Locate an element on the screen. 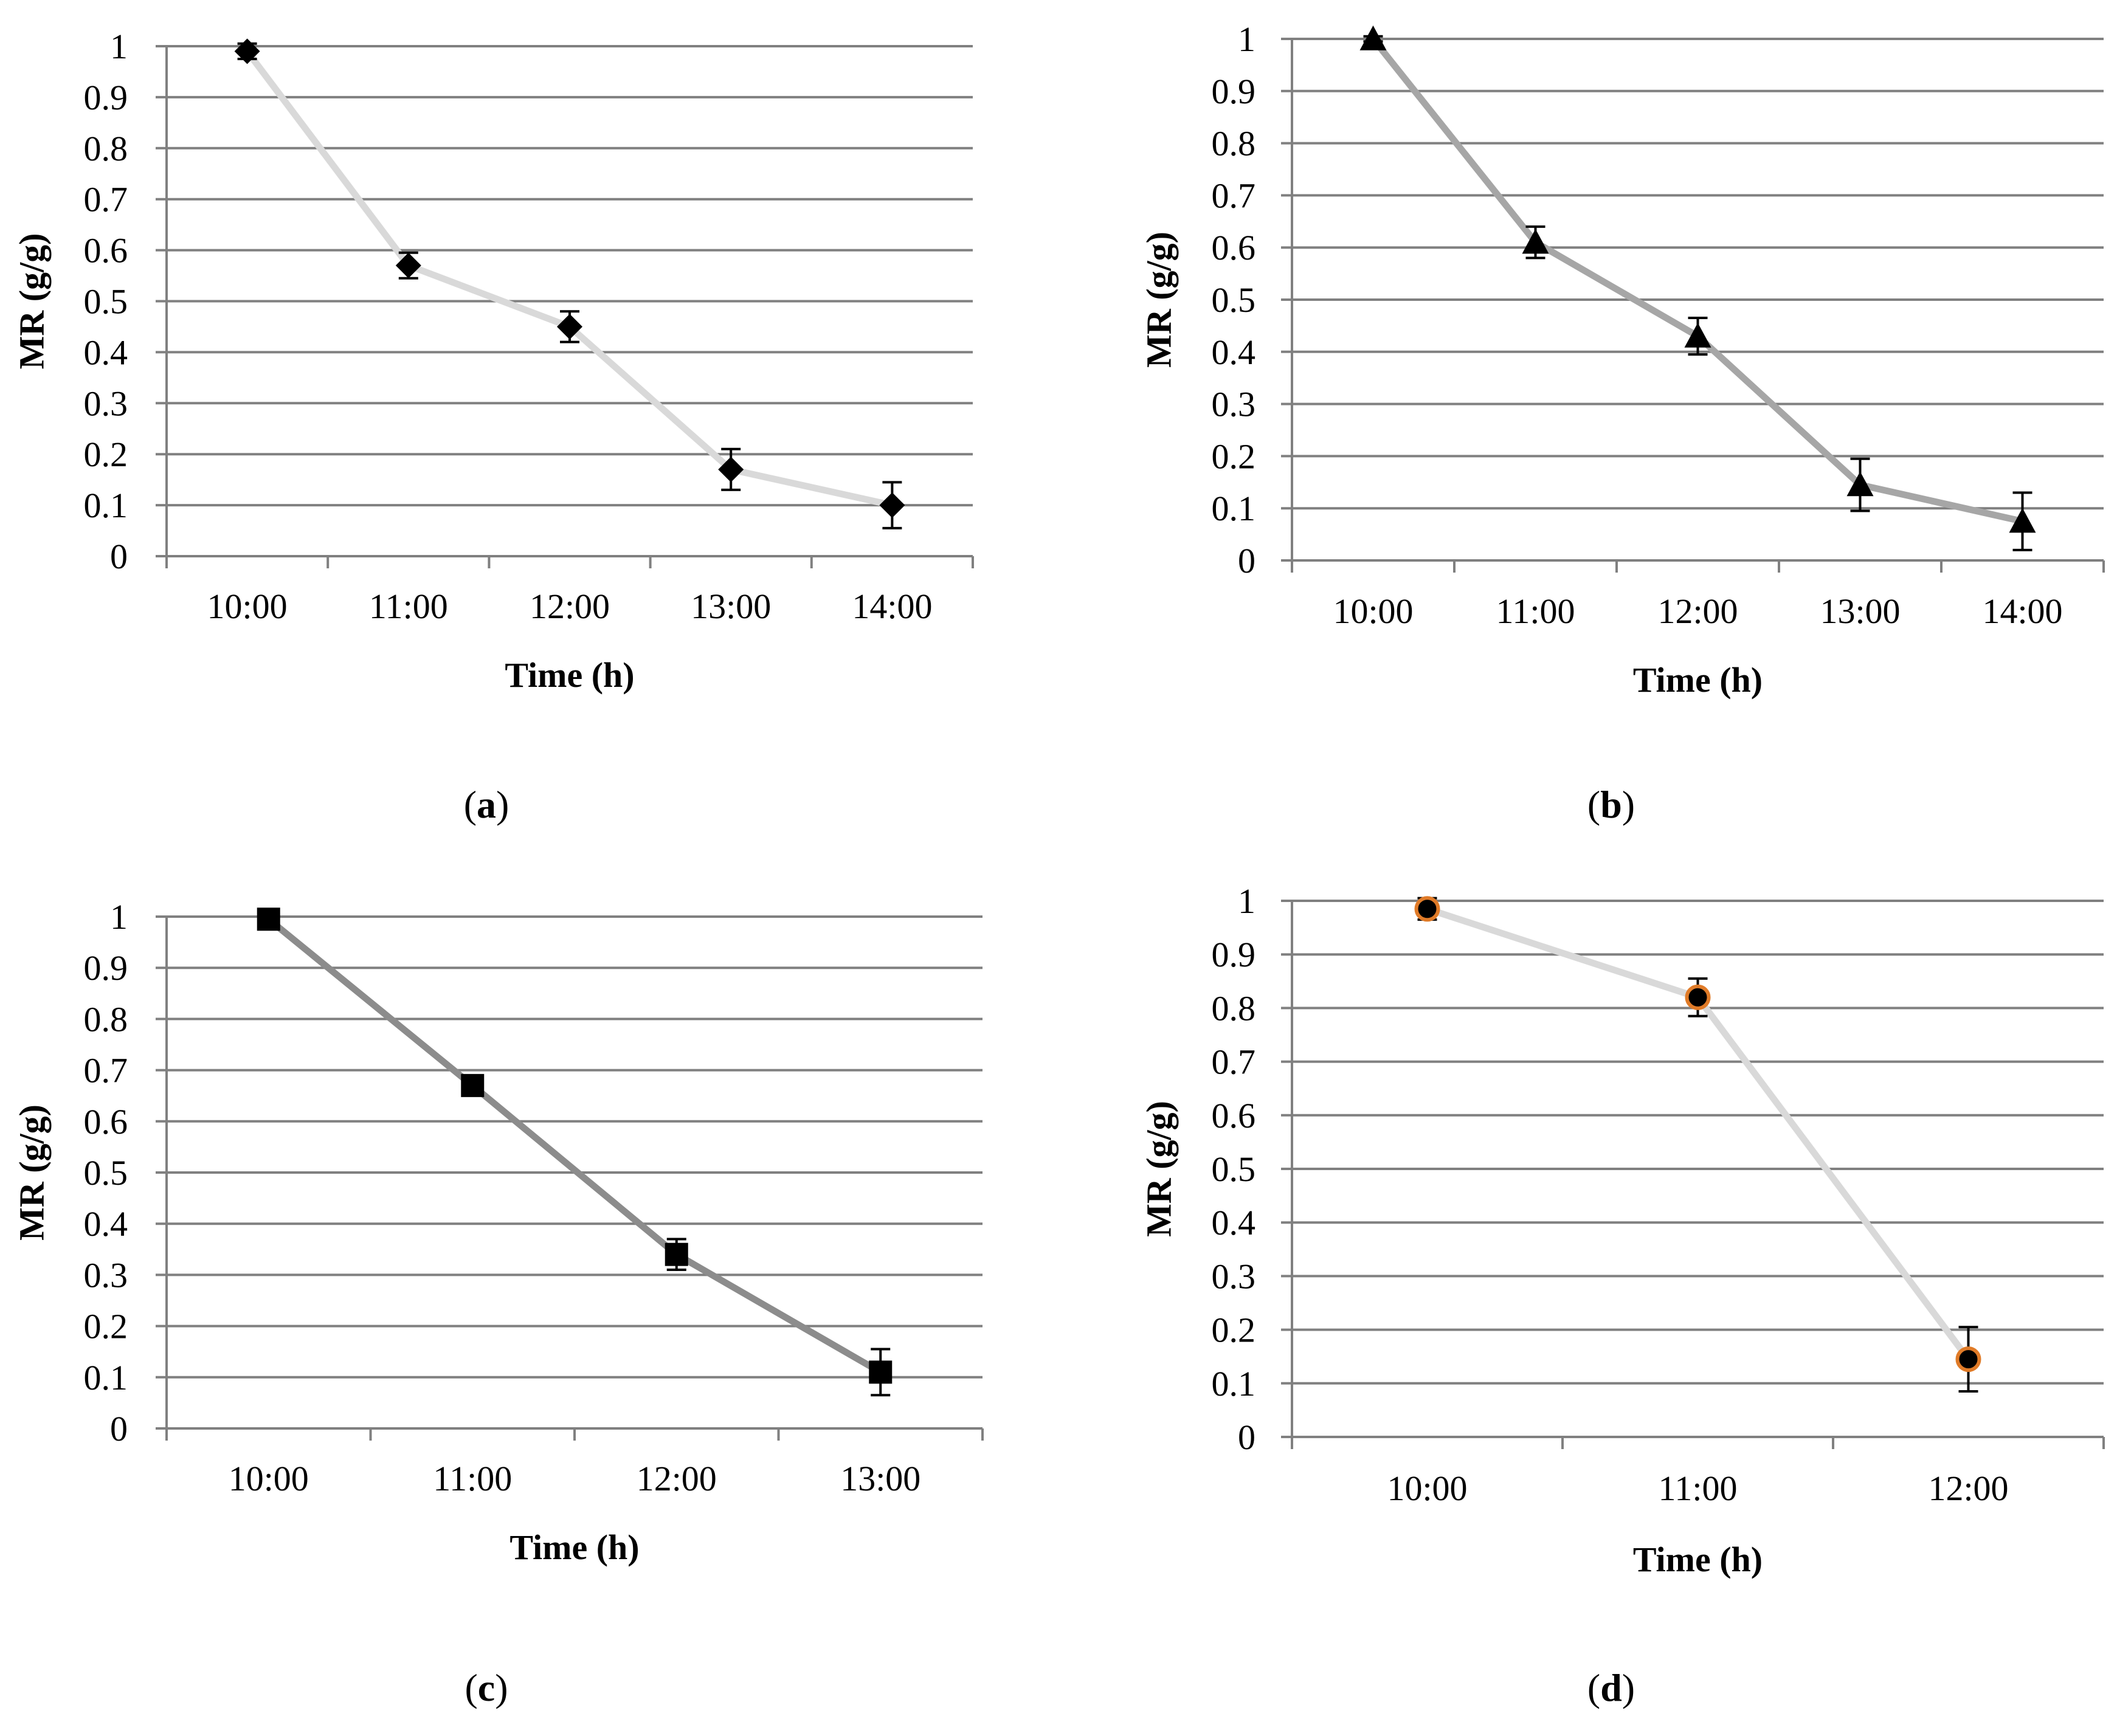  panel-label: (b) is located at coordinates (1611, 804).